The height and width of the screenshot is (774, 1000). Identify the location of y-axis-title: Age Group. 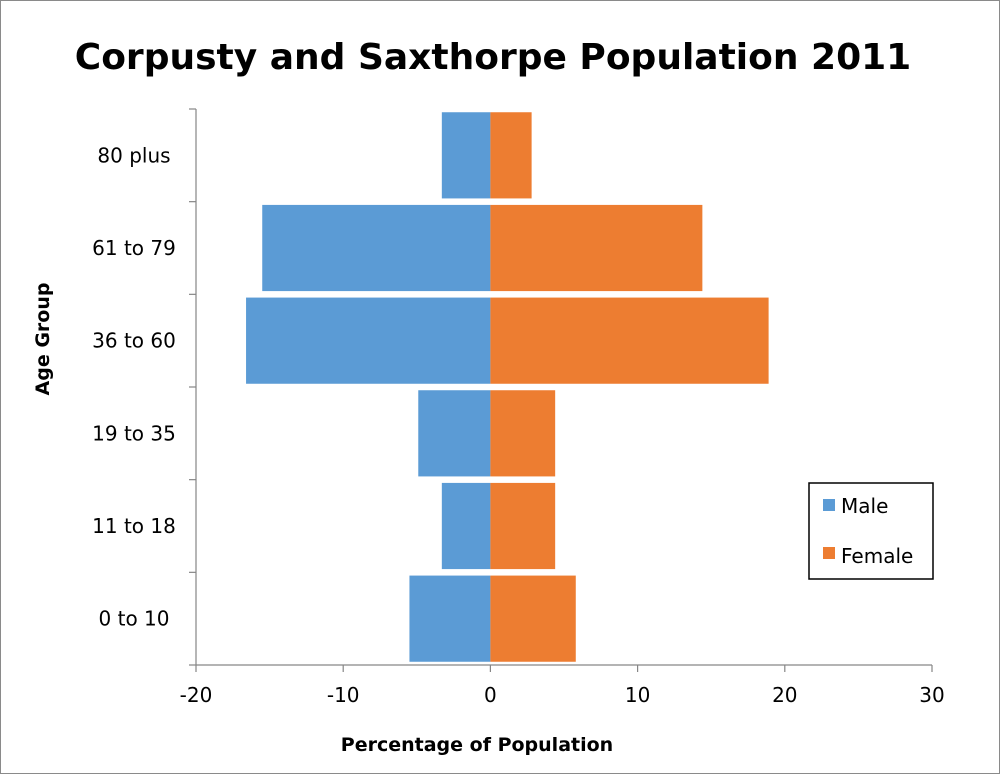
(43, 339).